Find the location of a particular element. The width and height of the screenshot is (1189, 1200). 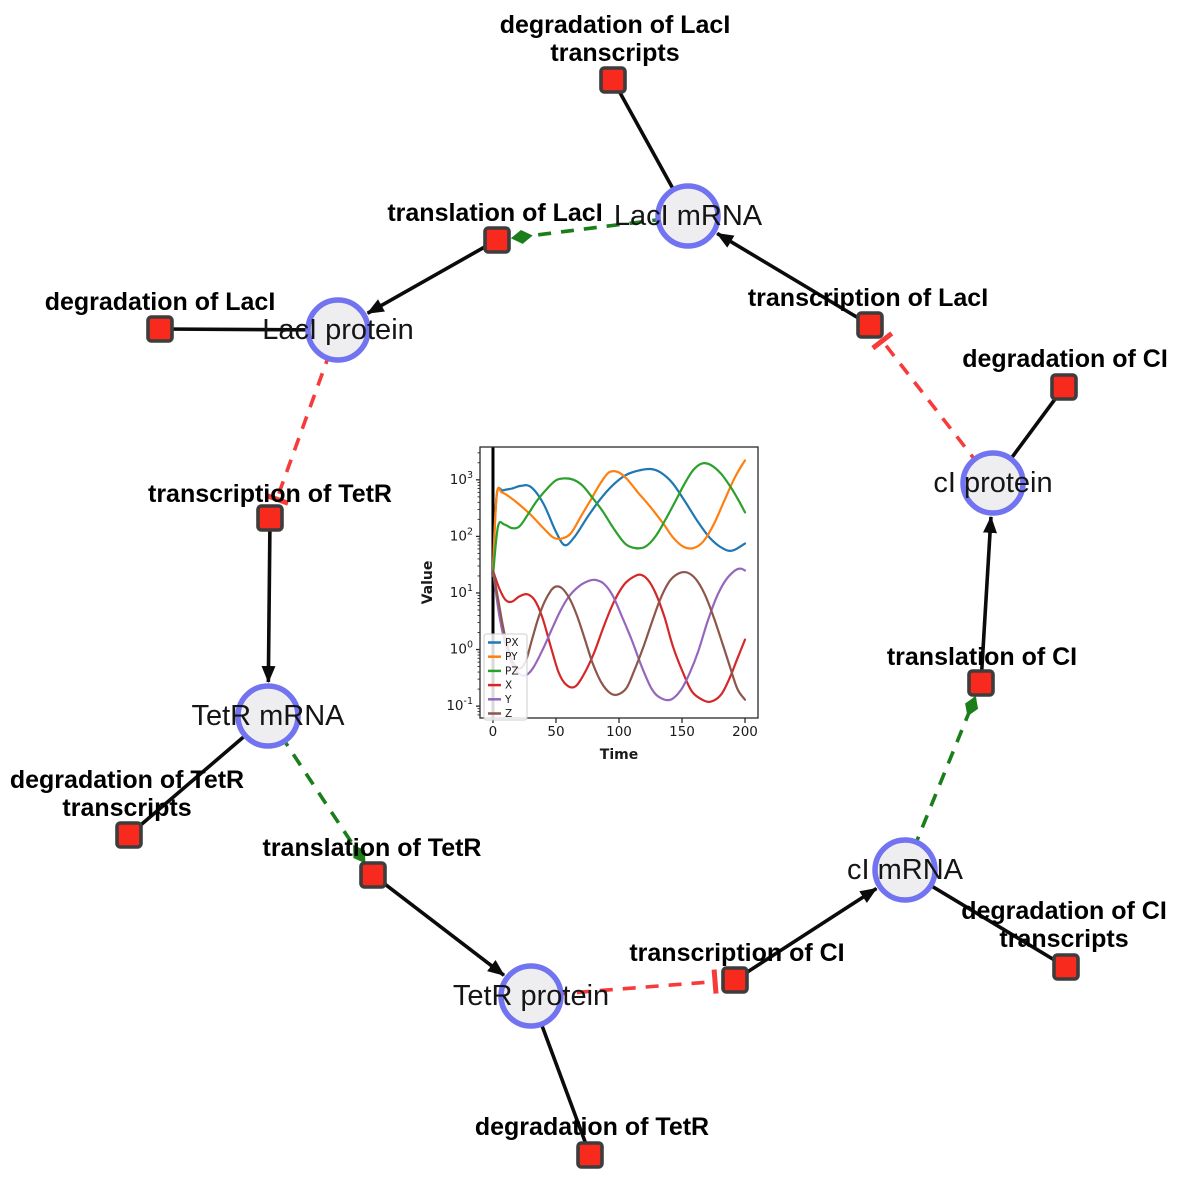

reaction-node-deg-laci-transcripts is located at coordinates (613, 80).